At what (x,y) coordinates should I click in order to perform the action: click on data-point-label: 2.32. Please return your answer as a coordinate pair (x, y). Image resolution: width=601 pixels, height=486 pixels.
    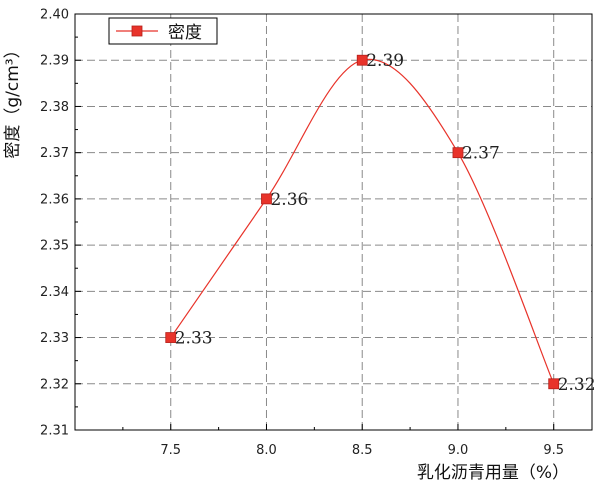
    Looking at the image, I should click on (577, 385).